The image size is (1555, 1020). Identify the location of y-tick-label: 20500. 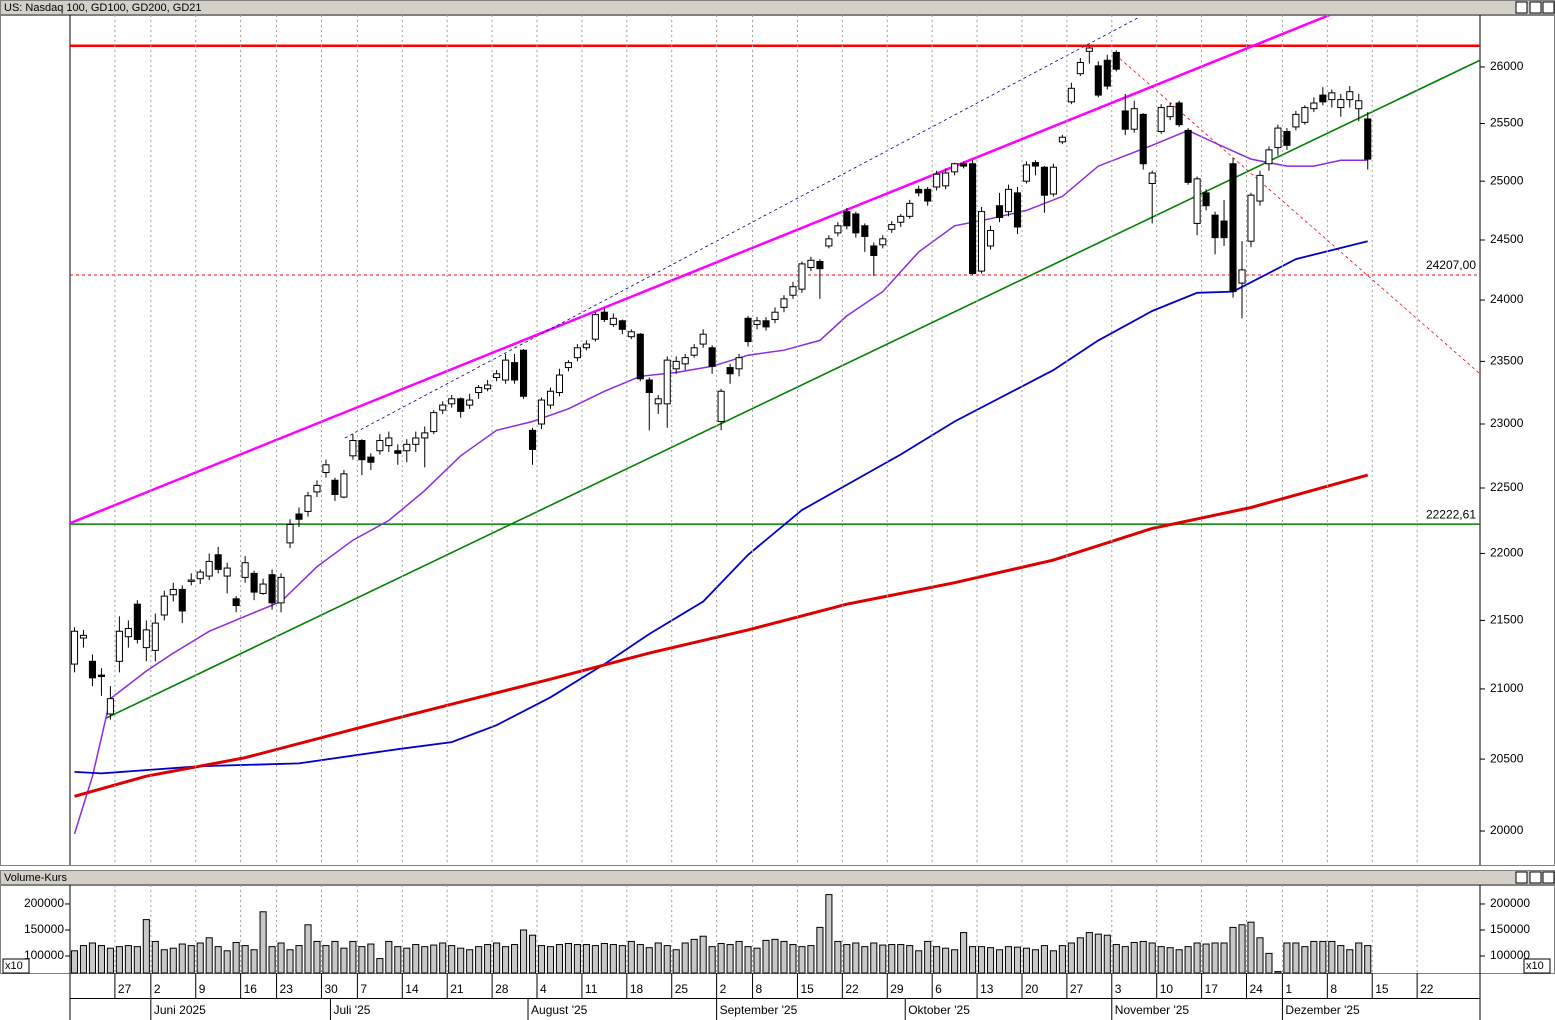
(1507, 758).